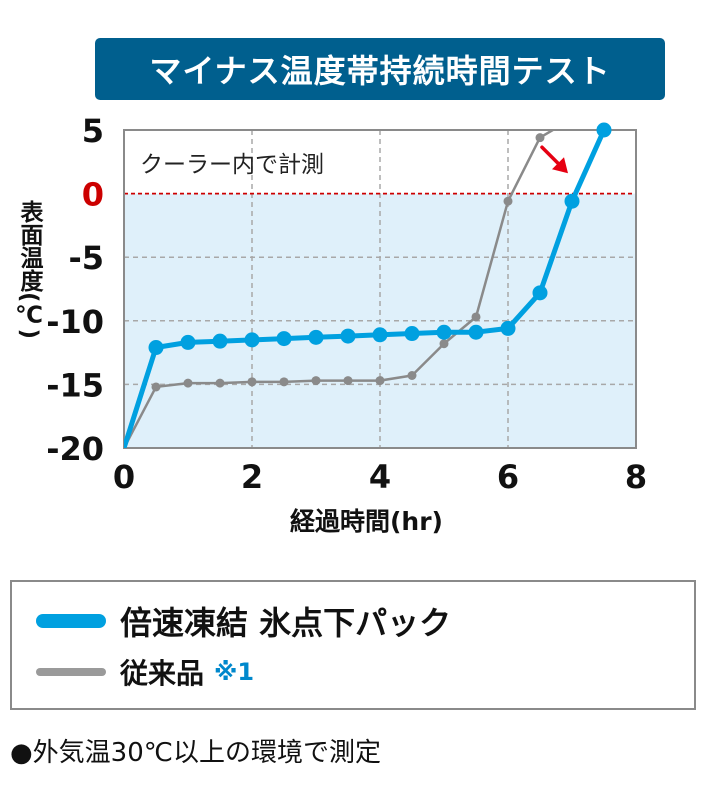  I want to click on chart-annotation: クーラー内で計測, so click(232, 165).